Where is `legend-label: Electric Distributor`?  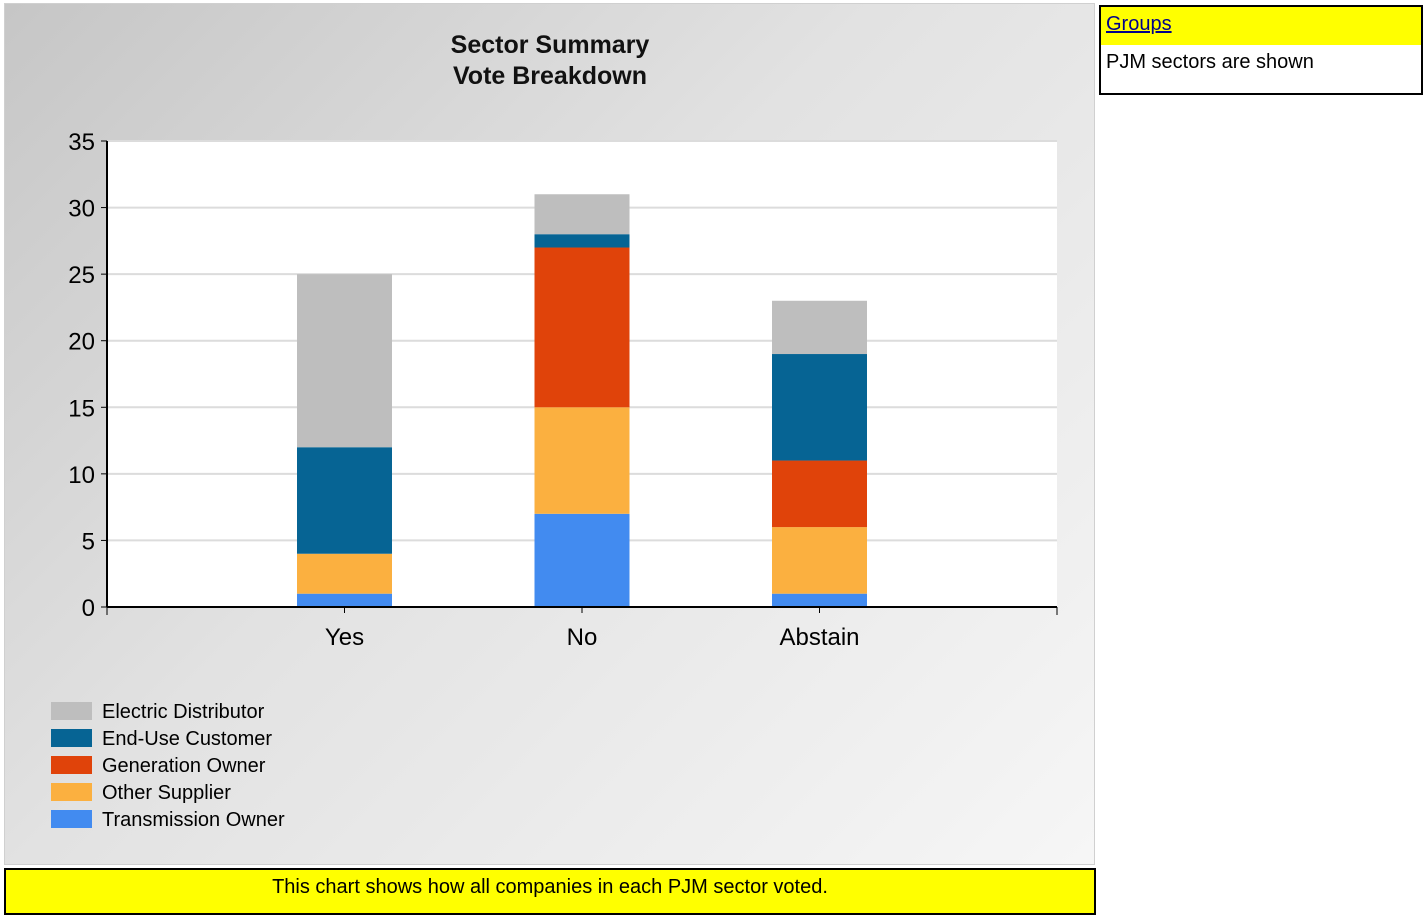
legend-label: Electric Distributor is located at coordinates (183, 712).